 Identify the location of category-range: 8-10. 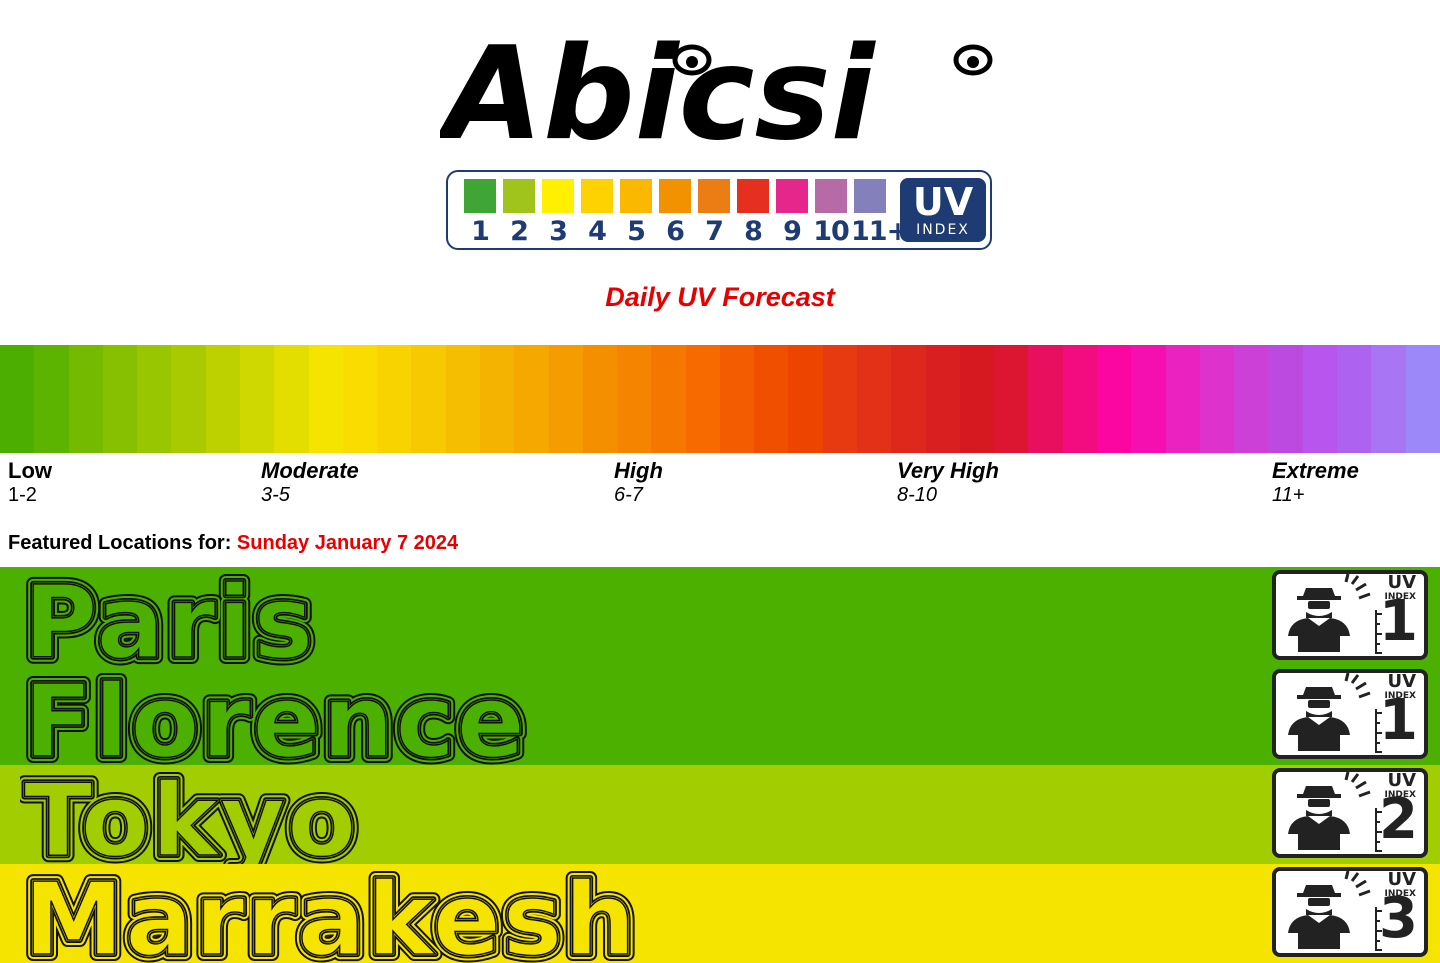
(917, 495).